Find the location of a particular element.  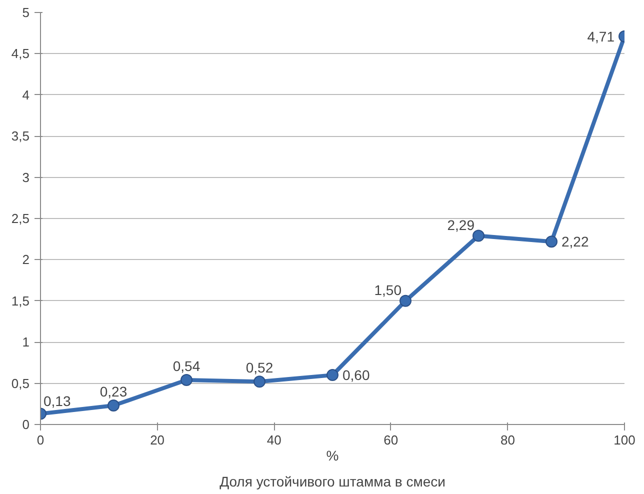

y-tick-label: 4,5 is located at coordinates (20, 54).